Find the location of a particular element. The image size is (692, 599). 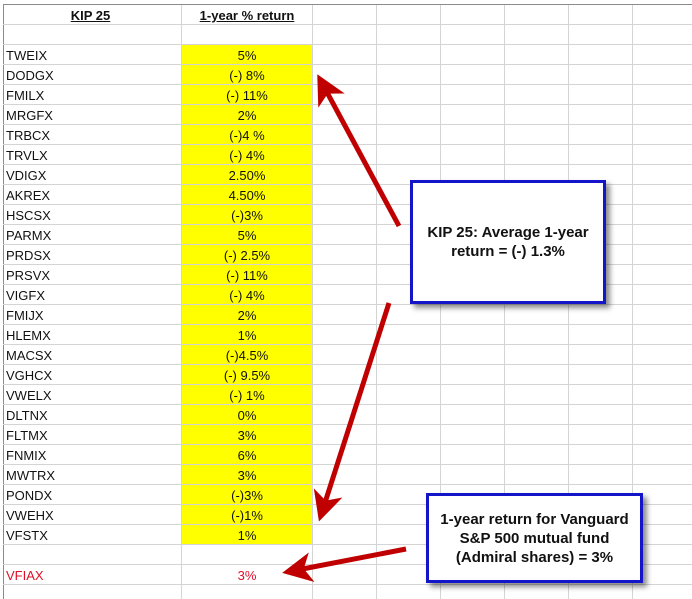

fund-return-cell: 0% is located at coordinates (247, 415).